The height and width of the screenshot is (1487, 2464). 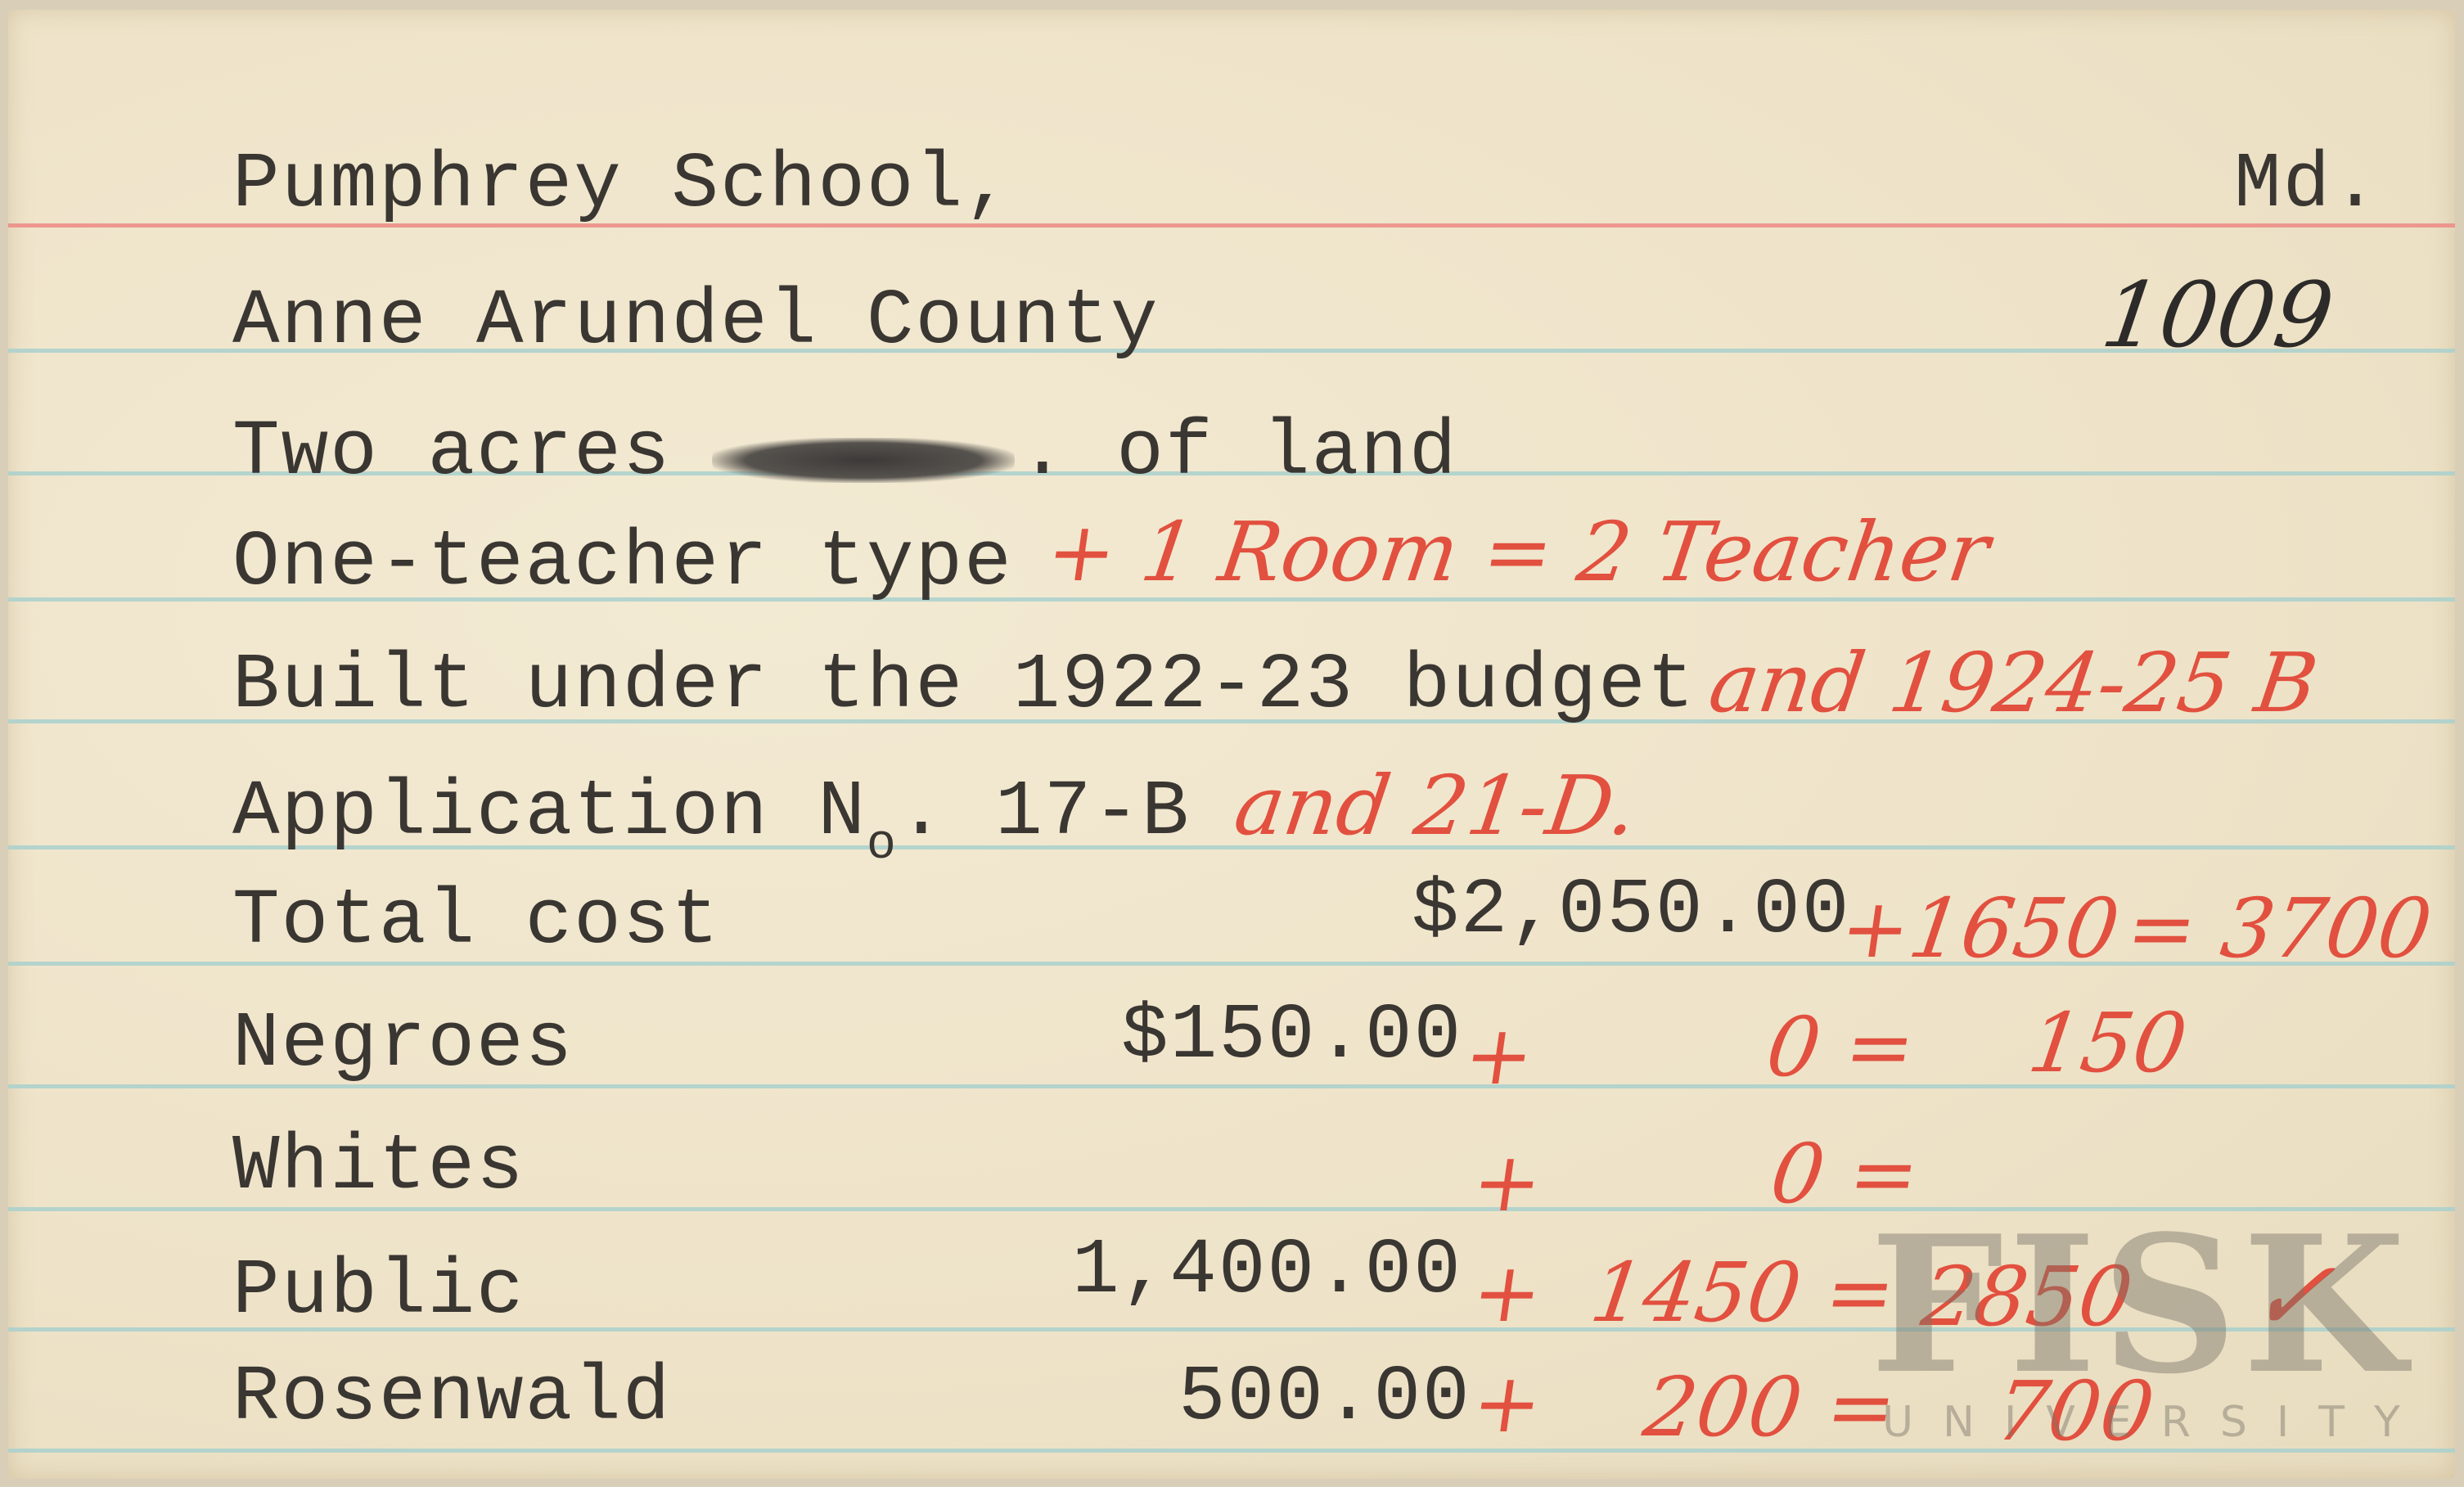 What do you see at coordinates (864, 460) in the screenshot?
I see `erased-text-smudge` at bounding box center [864, 460].